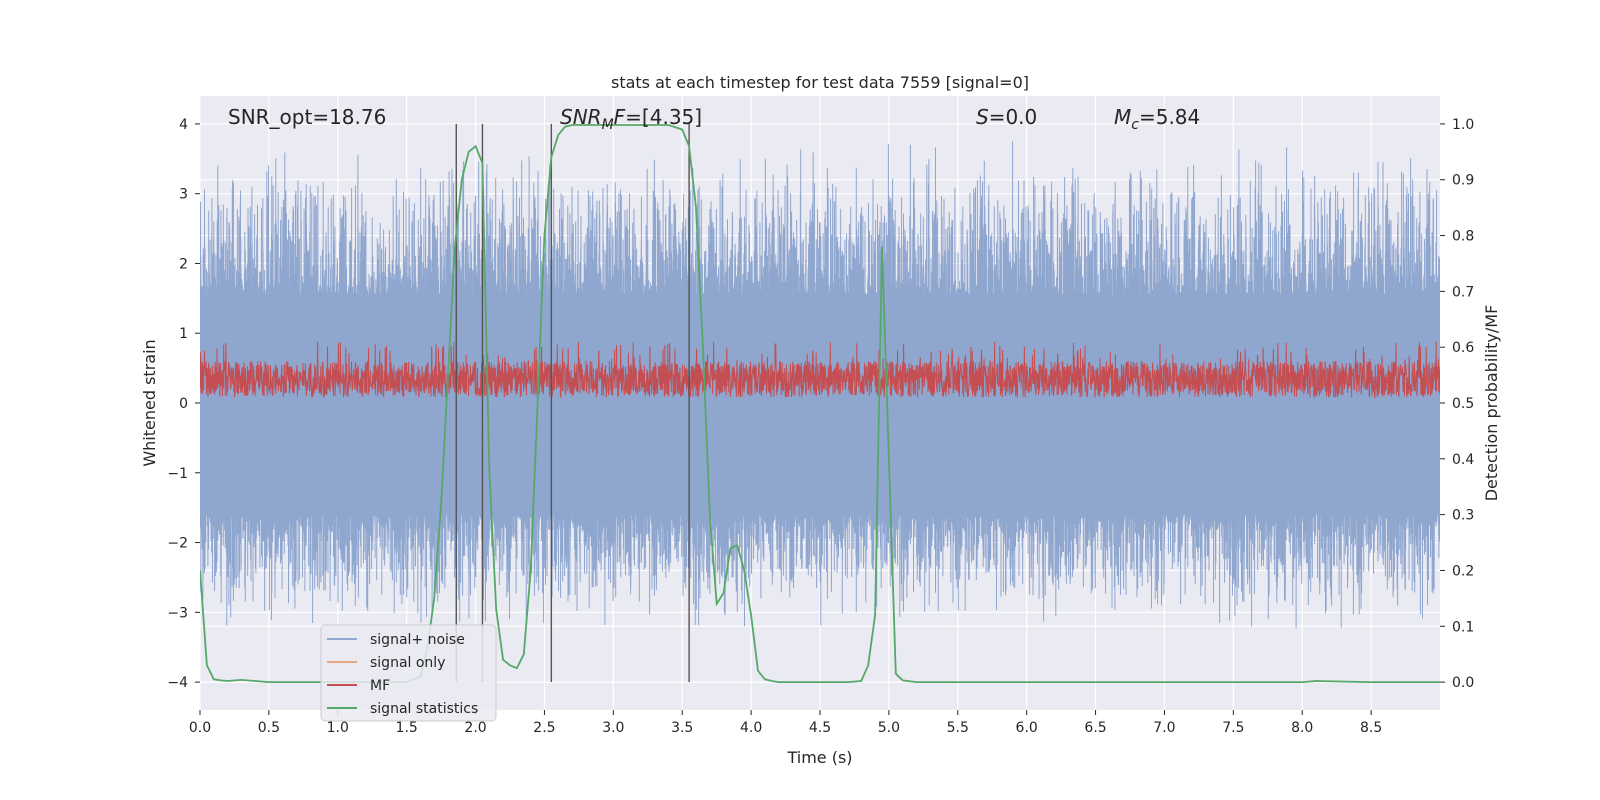  What do you see at coordinates (1463, 460) in the screenshot?
I see `y-right-tick-label-6: 0.4` at bounding box center [1463, 460].